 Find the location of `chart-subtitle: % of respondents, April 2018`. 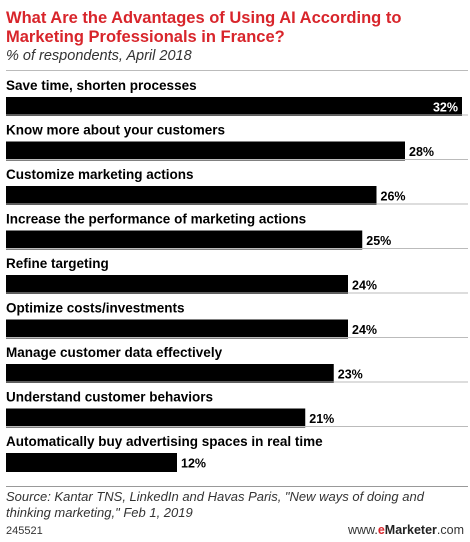

chart-subtitle: % of respondents, April 2018 is located at coordinates (99, 56).